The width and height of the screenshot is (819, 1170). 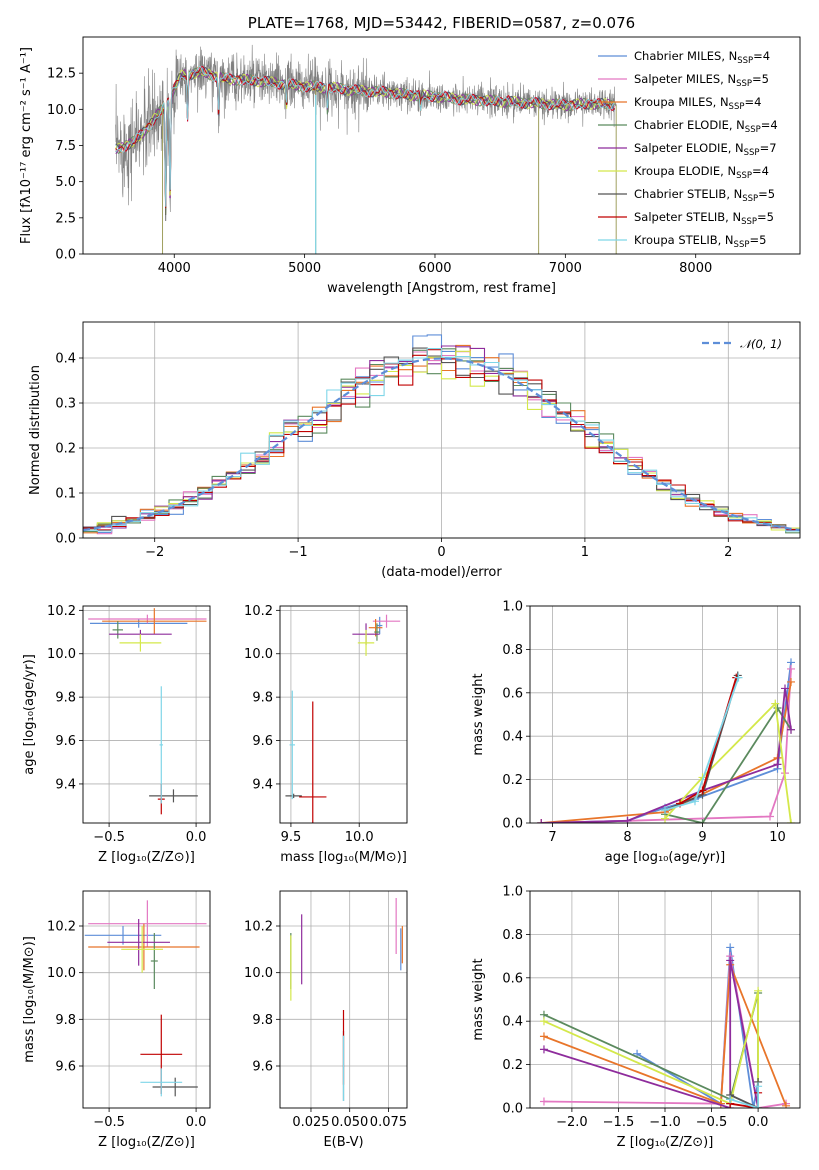 I want to click on x-tick-label: 1, so click(x=585, y=552).